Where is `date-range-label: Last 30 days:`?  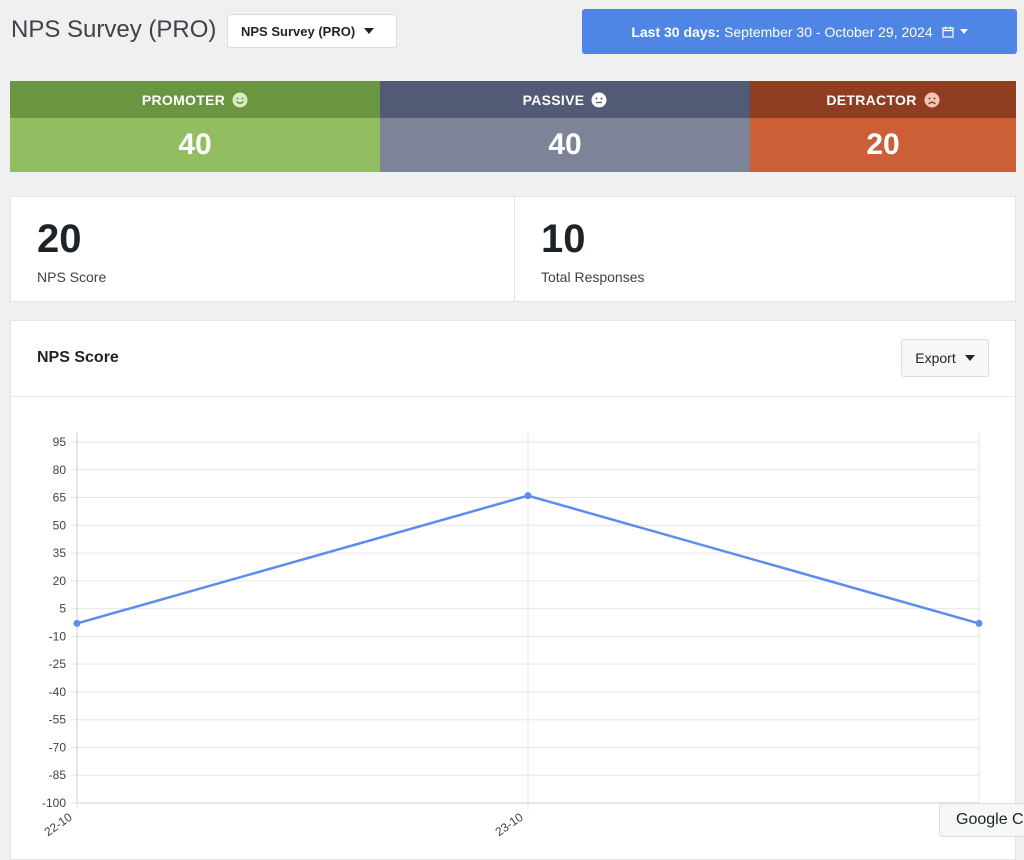
date-range-label: Last 30 days: is located at coordinates (676, 31).